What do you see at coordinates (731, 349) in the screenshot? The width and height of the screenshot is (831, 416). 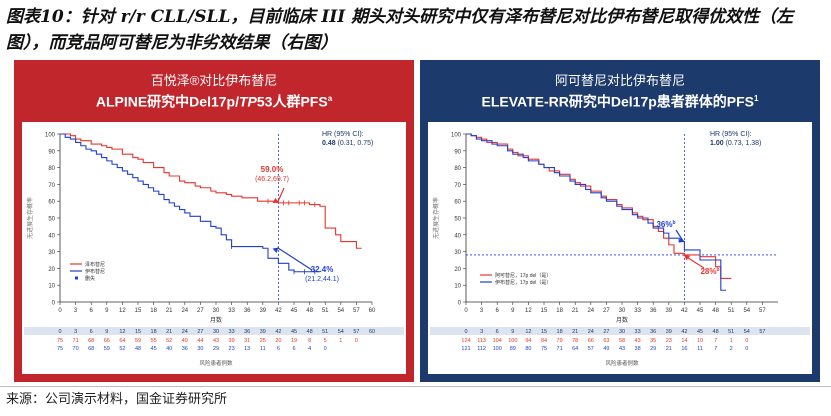 I see `risk-table-cell: 2` at bounding box center [731, 349].